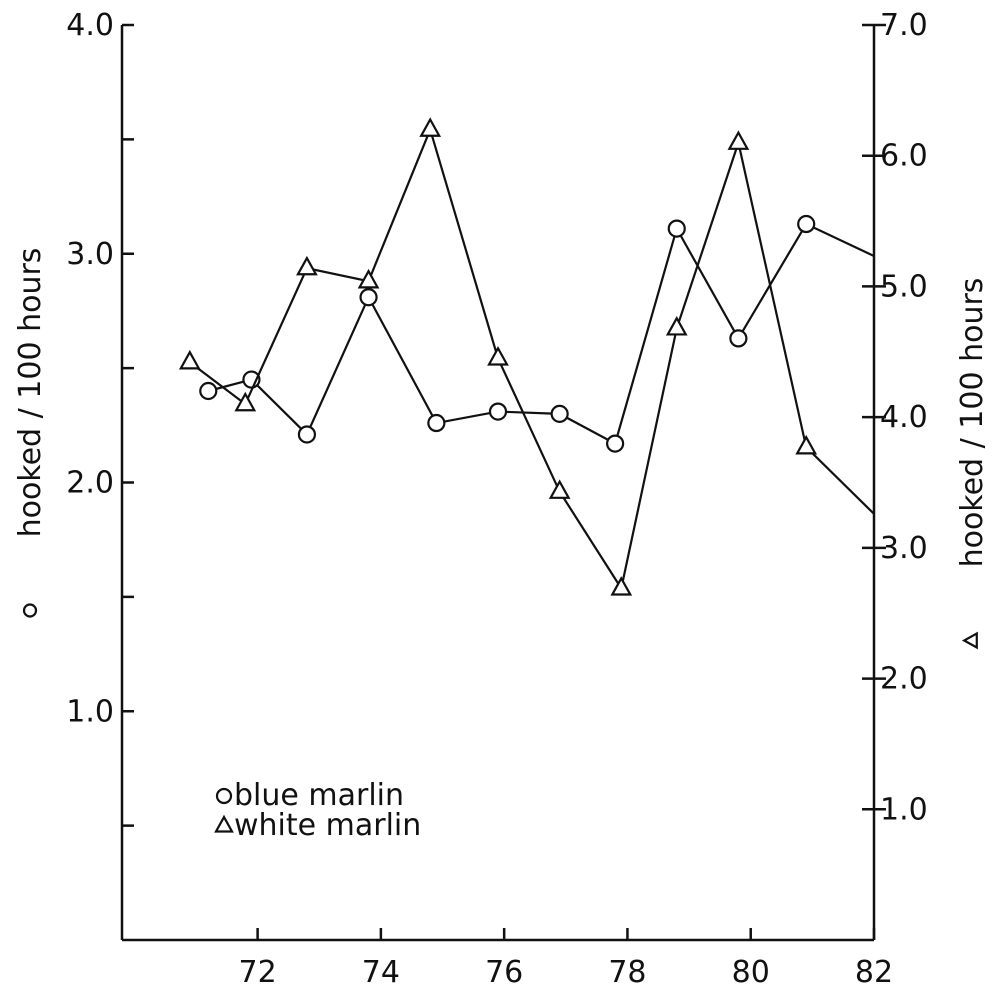 The image size is (997, 1000). Describe the element at coordinates (258, 972) in the screenshot. I see `x-tick-label: 72` at that location.